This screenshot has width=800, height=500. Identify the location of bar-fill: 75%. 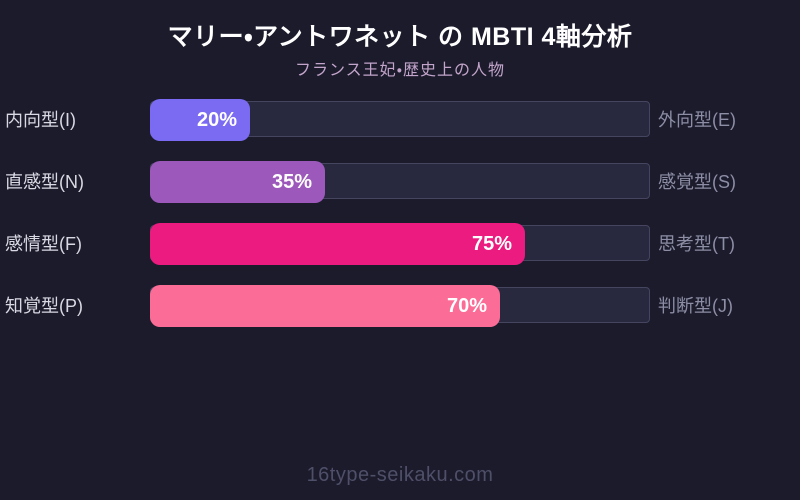
(337, 244).